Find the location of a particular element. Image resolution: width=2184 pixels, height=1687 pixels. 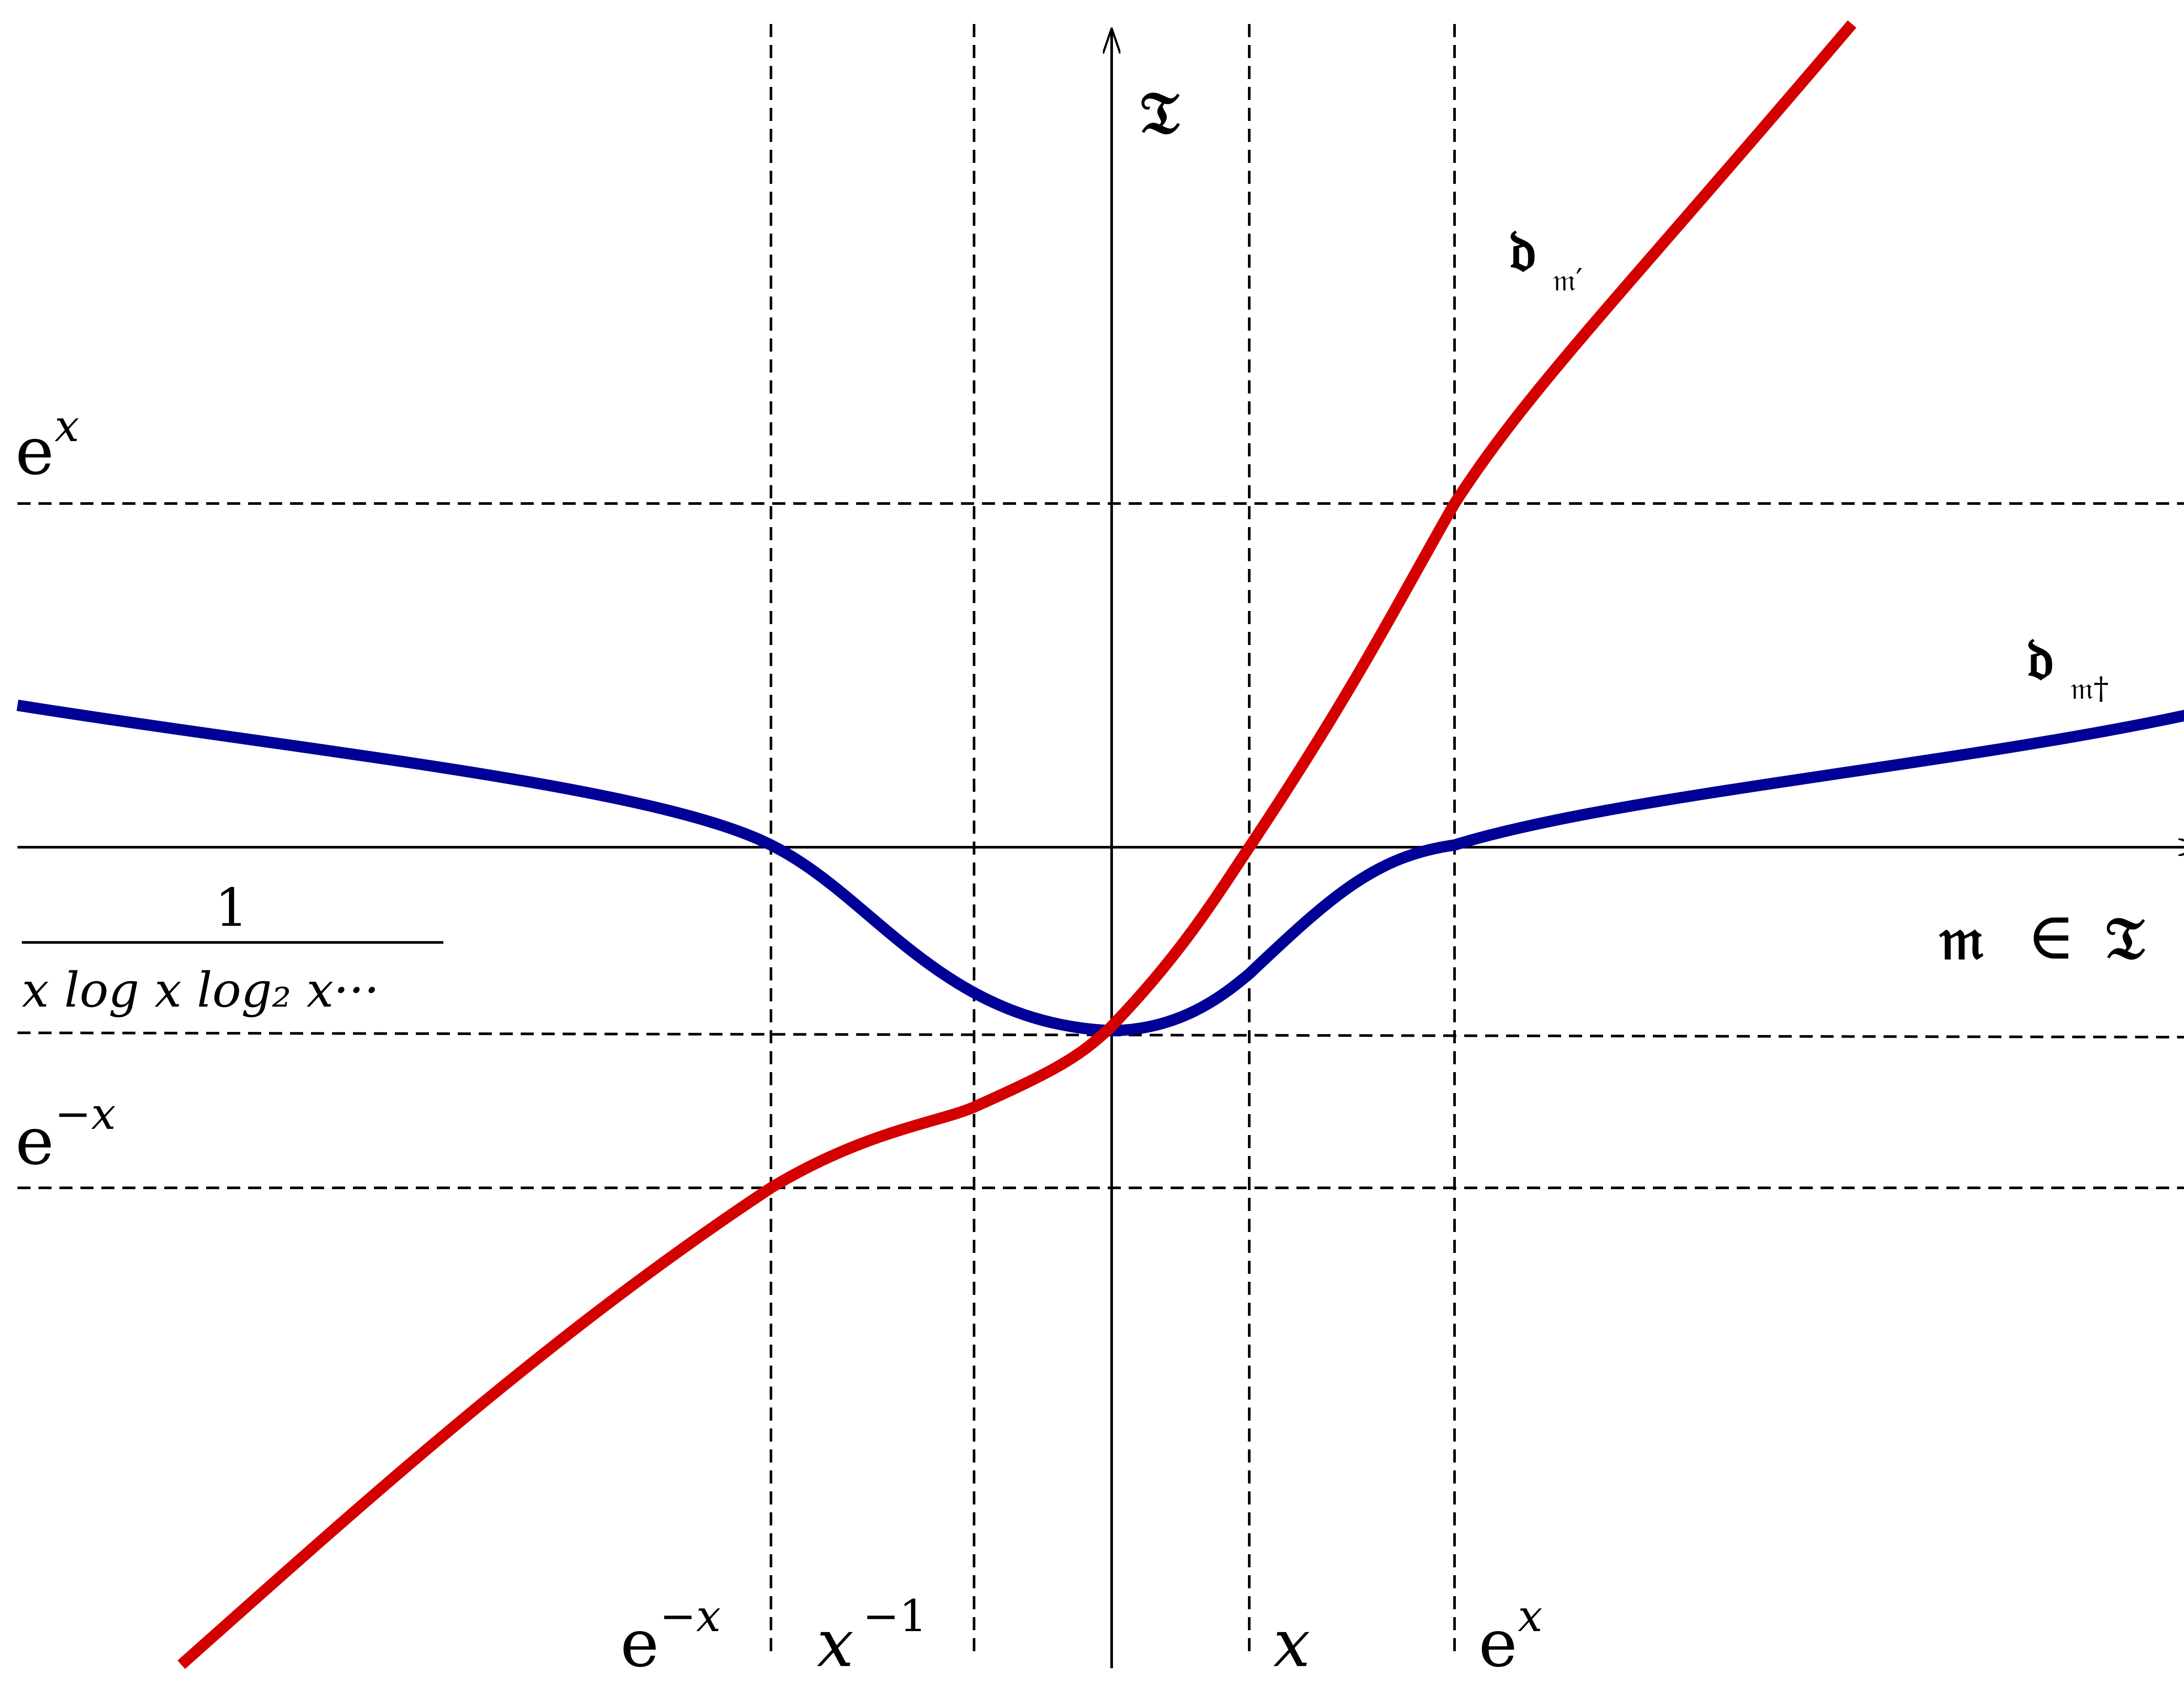

label-d-m-dagger: 𝔡 𝔪† is located at coordinates (2068, 665).